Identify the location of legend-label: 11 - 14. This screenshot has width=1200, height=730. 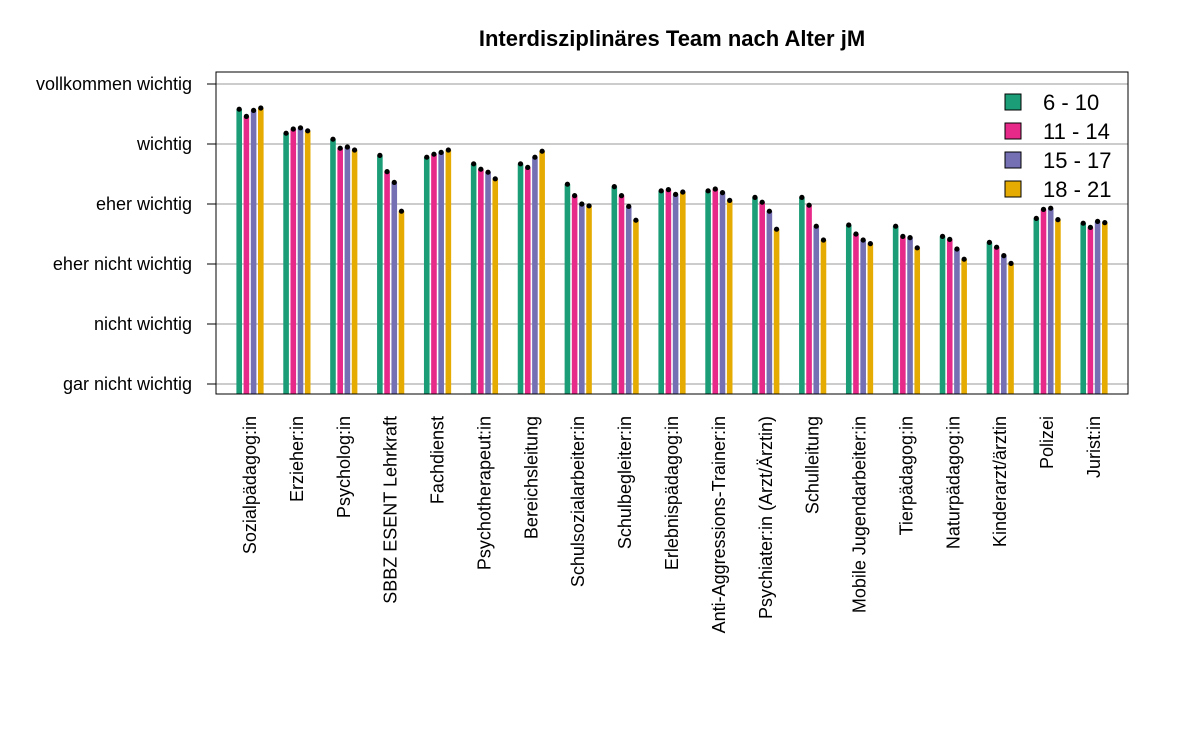
(1076, 131).